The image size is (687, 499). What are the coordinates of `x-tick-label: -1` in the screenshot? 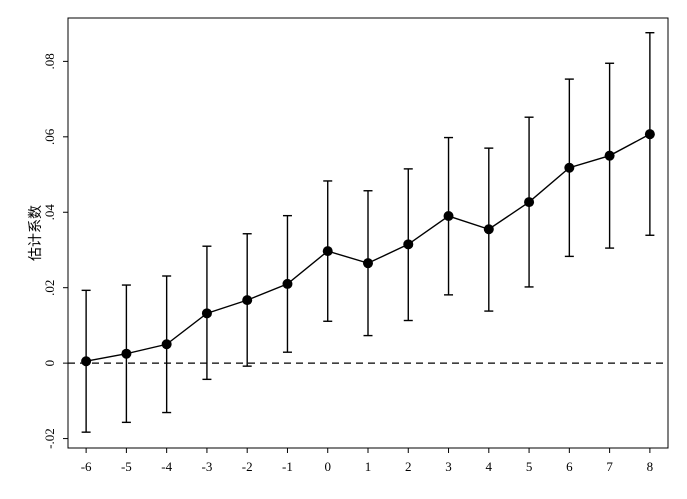 It's located at (287, 466).